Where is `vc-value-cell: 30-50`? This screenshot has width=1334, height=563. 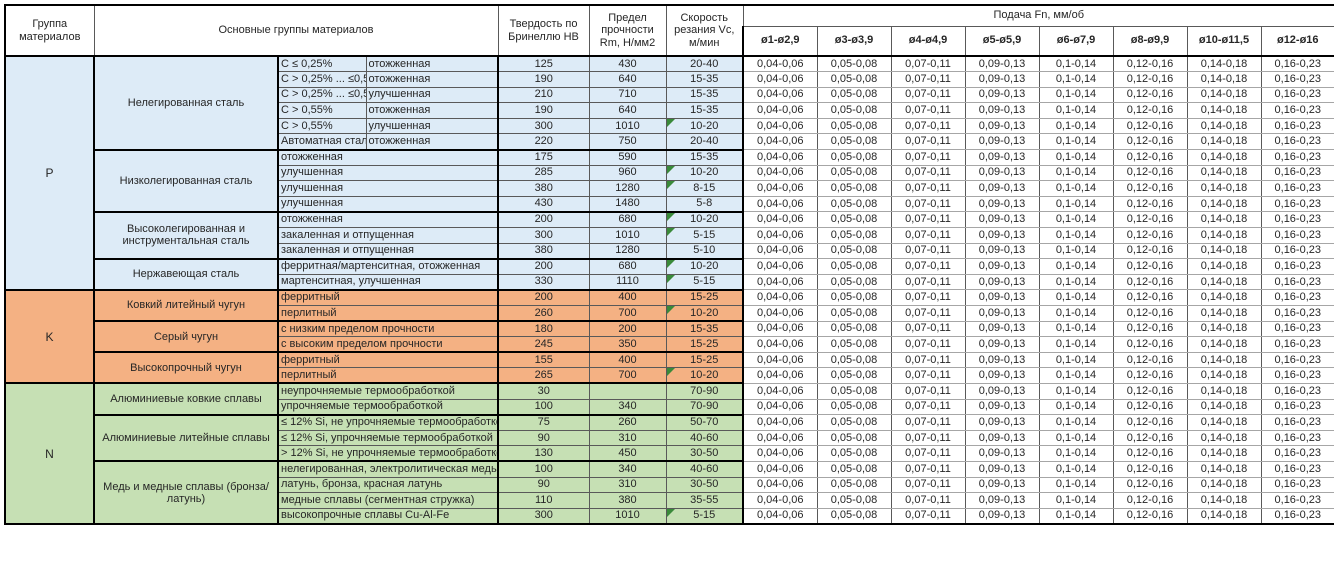
vc-value-cell: 30-50 is located at coordinates (704, 454).